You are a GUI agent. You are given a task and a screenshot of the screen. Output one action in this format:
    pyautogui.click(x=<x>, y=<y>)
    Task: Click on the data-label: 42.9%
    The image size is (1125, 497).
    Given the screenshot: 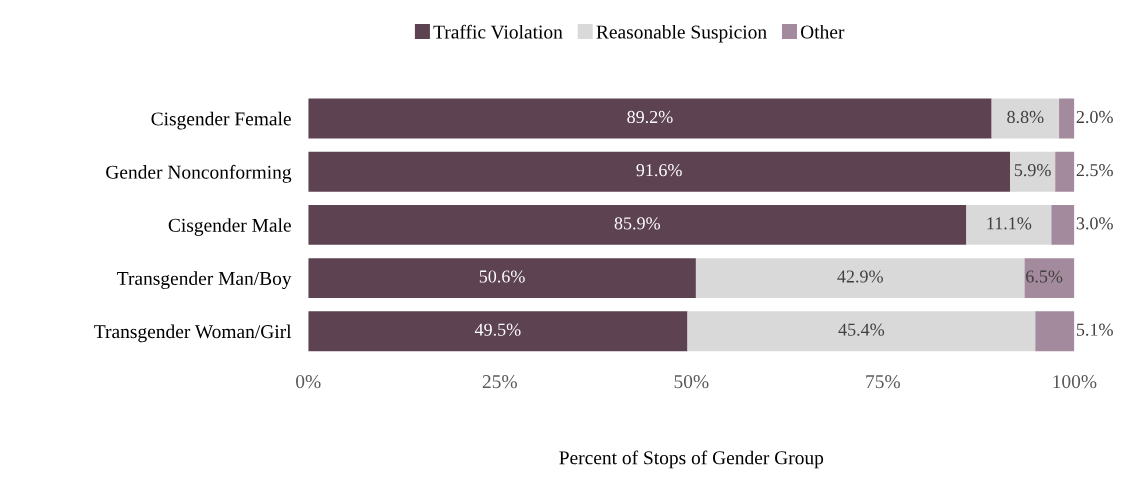 What is the action you would take?
    pyautogui.click(x=860, y=276)
    